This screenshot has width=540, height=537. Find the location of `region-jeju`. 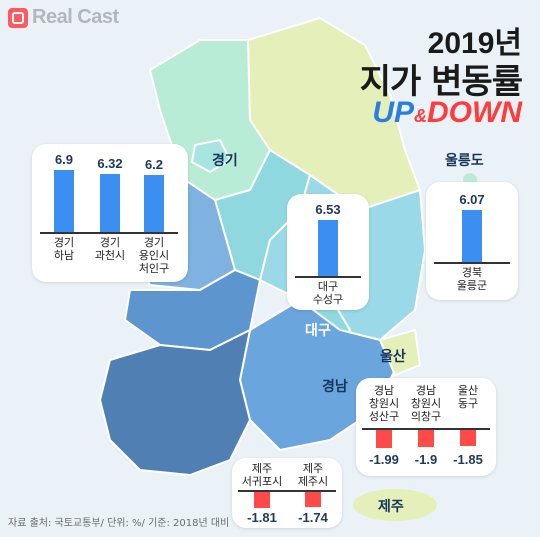

region-jeju is located at coordinates (395, 505).